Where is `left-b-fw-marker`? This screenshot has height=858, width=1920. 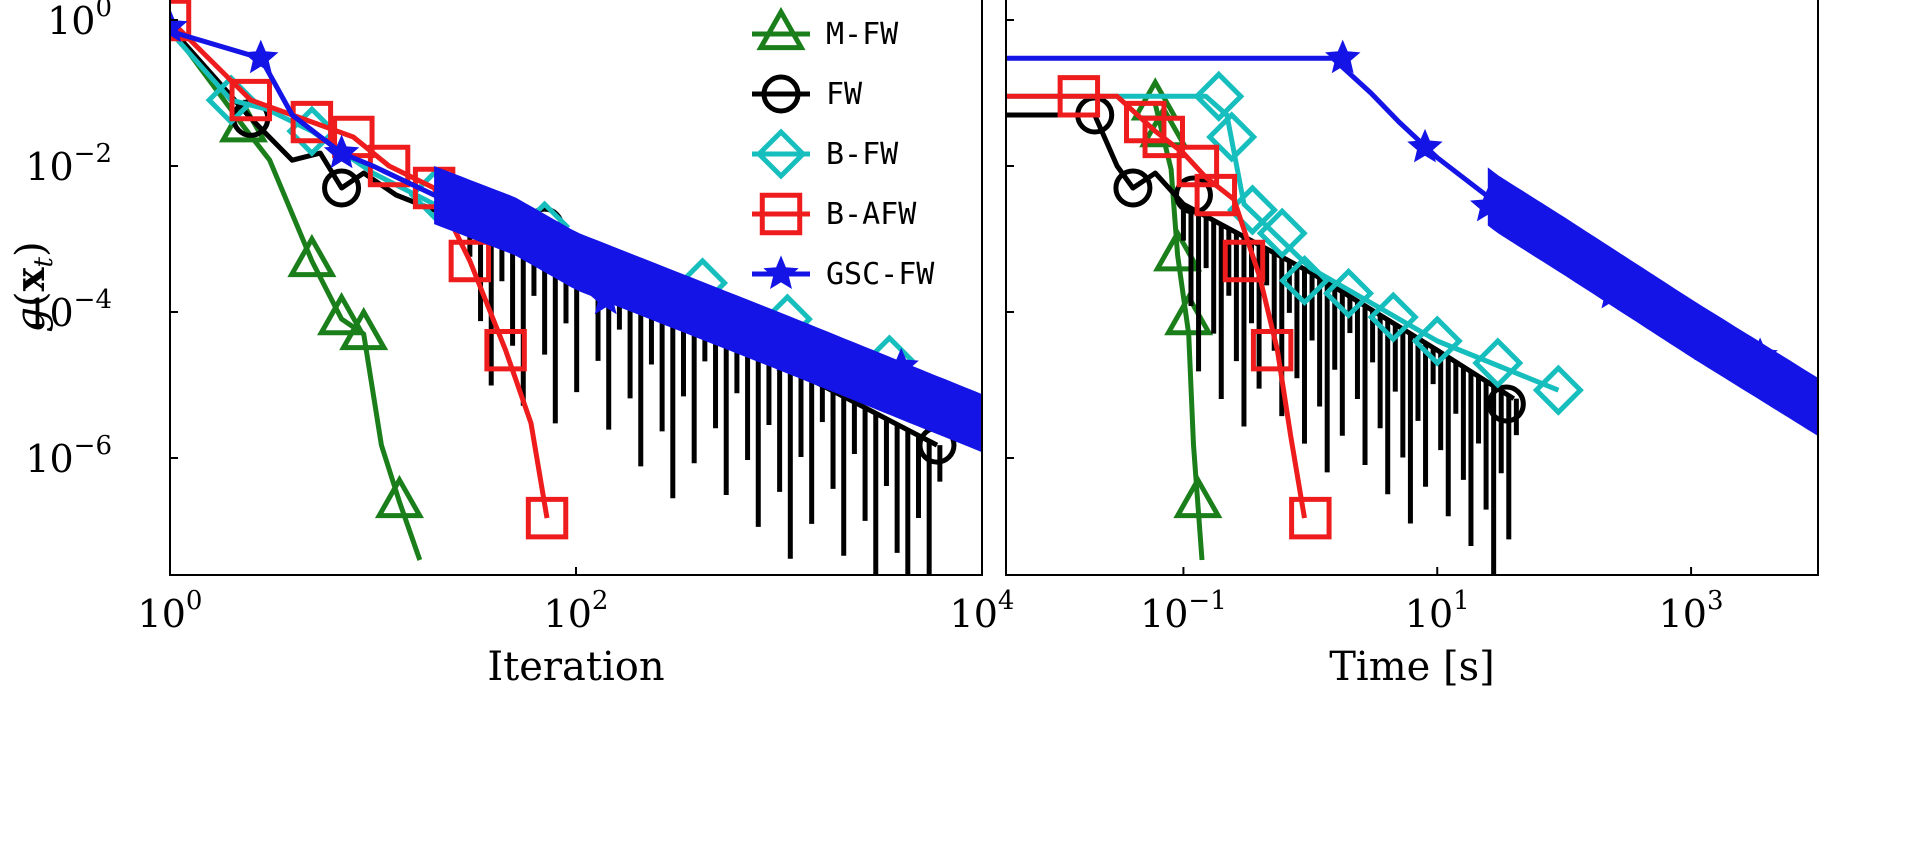
left-b-fw-marker is located at coordinates (312, 131).